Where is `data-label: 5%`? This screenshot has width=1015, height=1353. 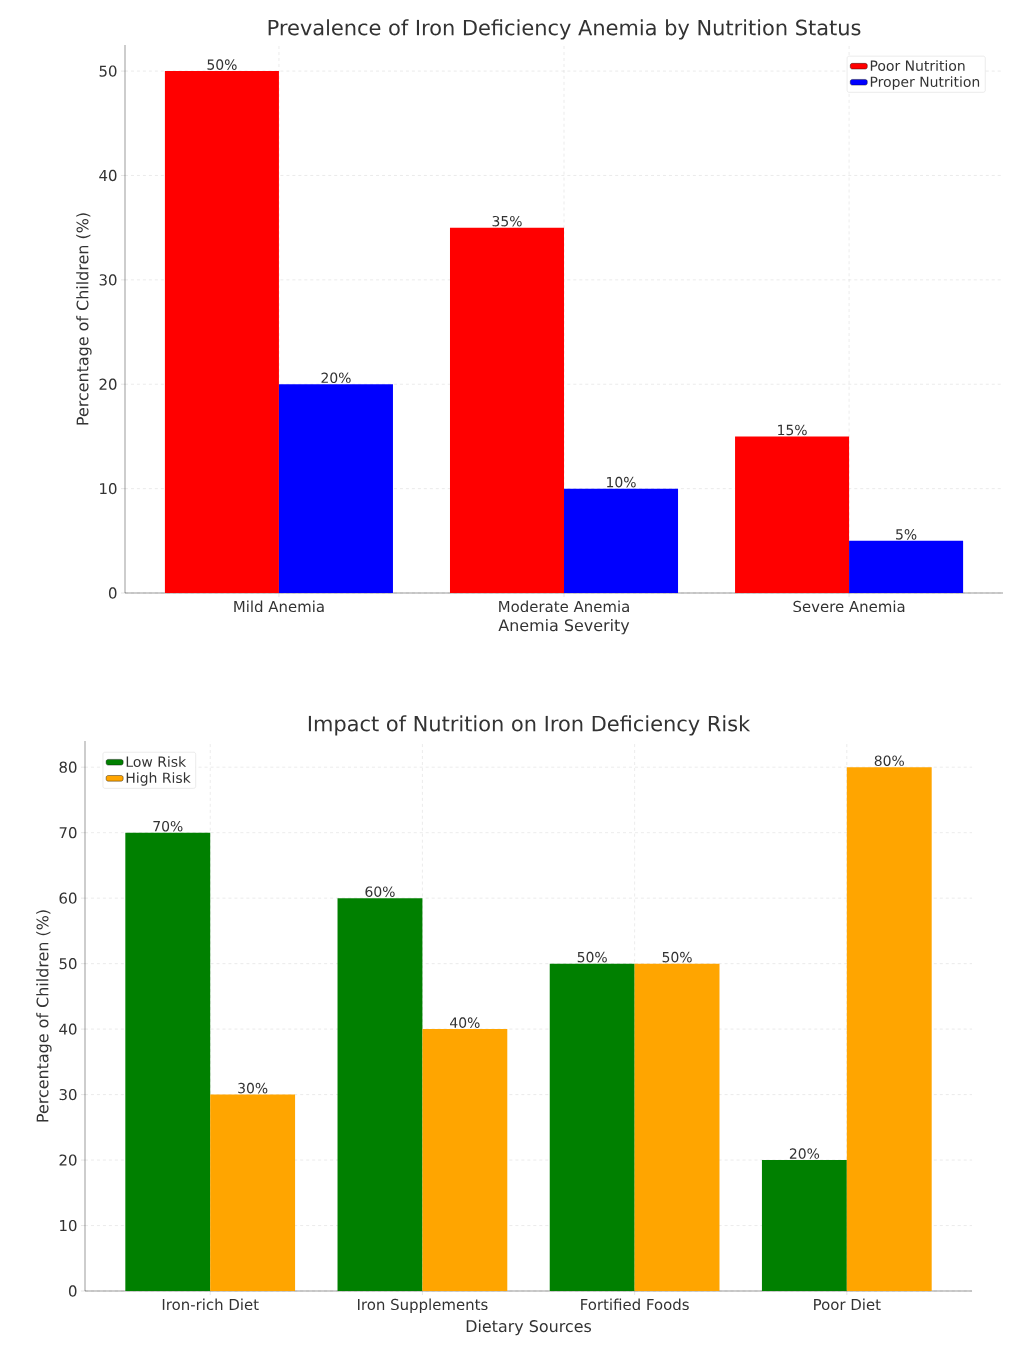
data-label: 5% is located at coordinates (906, 534).